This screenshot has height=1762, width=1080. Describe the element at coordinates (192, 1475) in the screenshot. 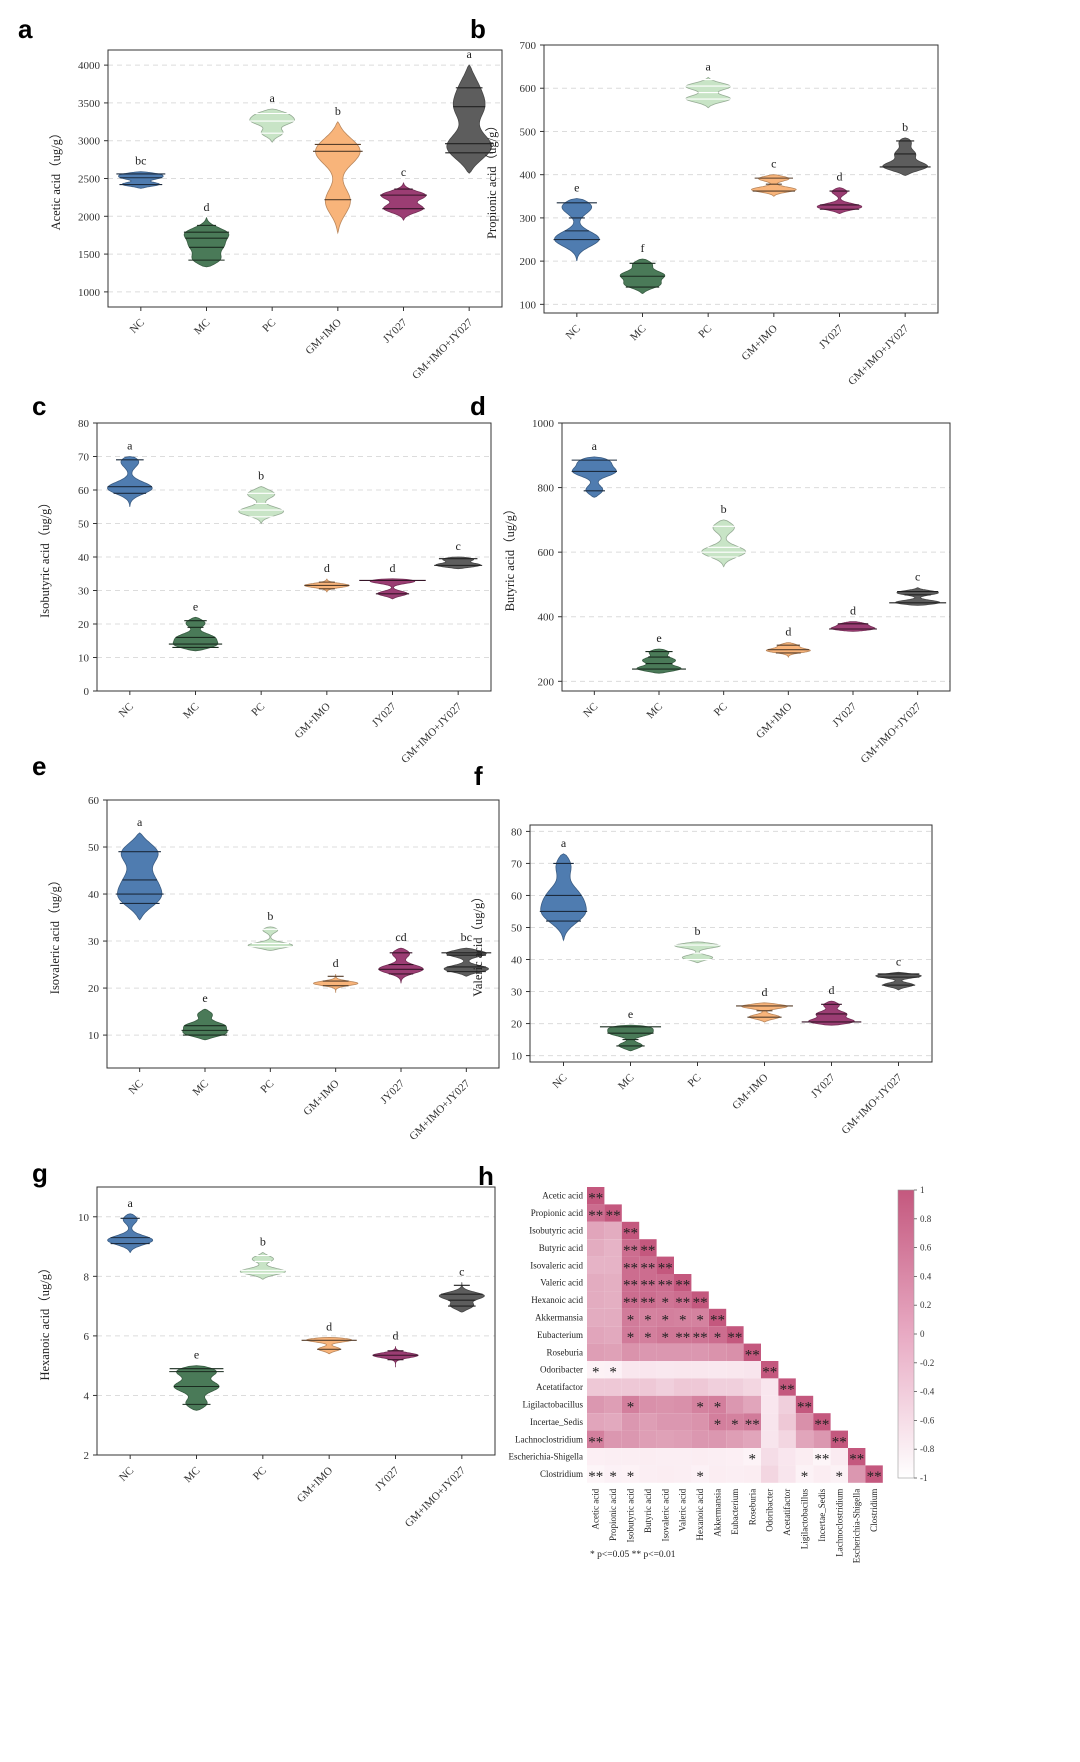

I see `x-category-label: MC` at that location.